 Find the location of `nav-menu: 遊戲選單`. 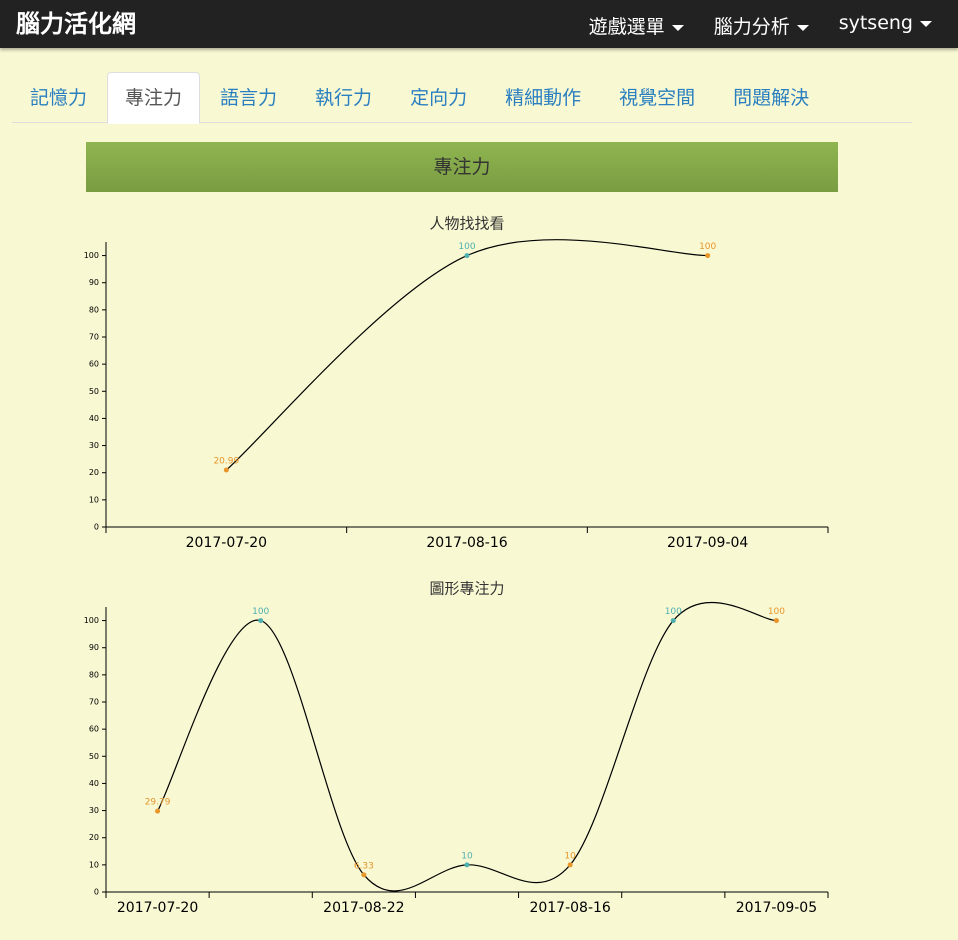

nav-menu: 遊戲選單 is located at coordinates (636, 25).